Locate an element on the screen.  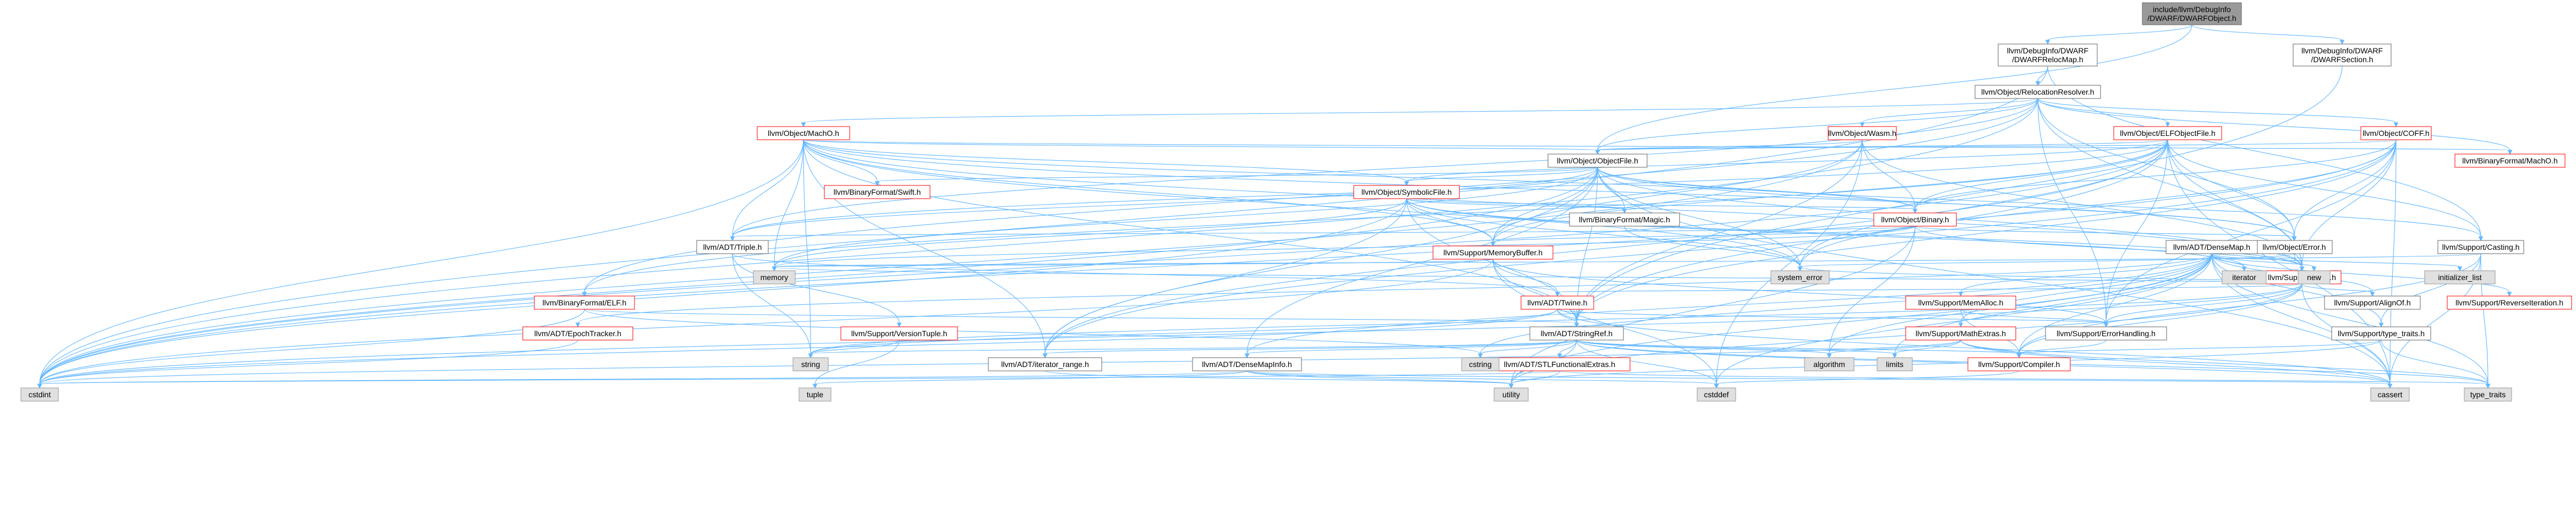
node-wasm: llvm/Object/Wasm.h is located at coordinates (1862, 133).